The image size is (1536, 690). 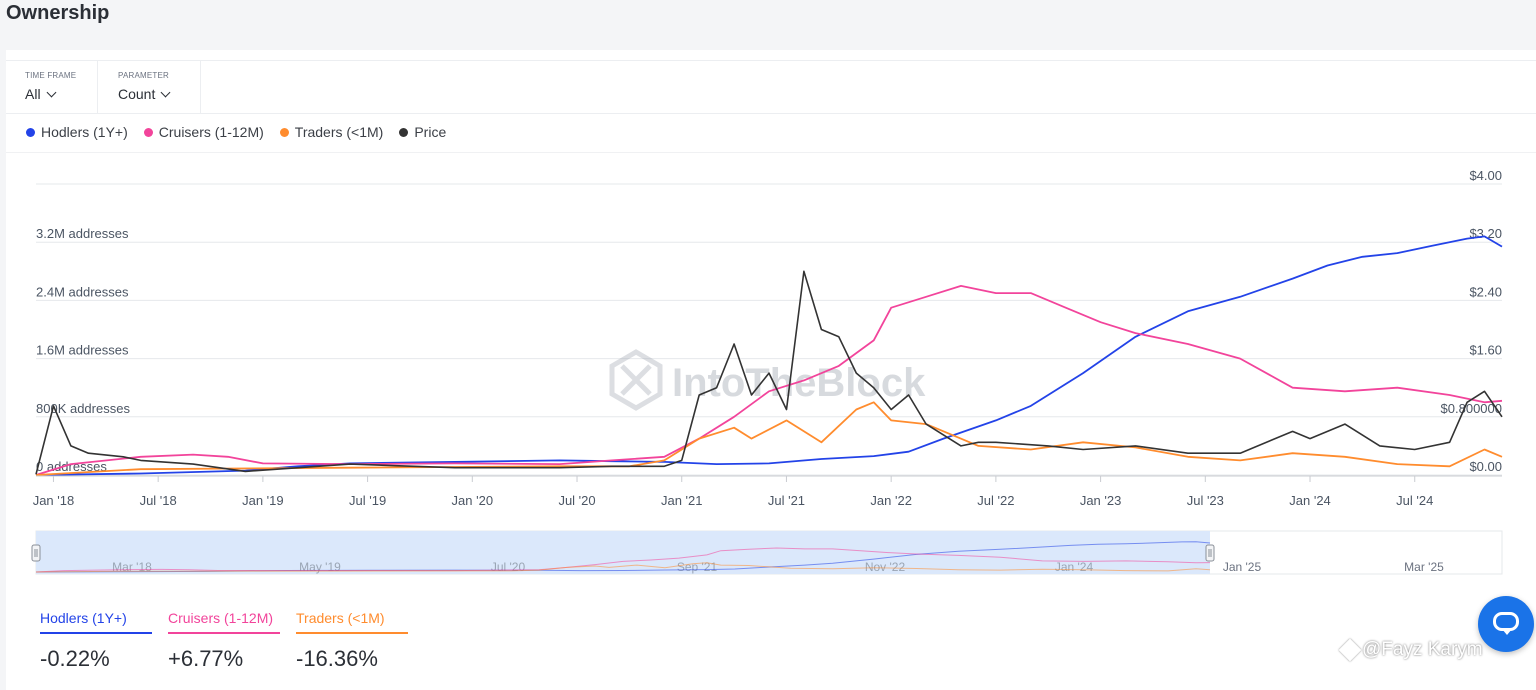 I want to click on chat-button, so click(x=1506, y=624).